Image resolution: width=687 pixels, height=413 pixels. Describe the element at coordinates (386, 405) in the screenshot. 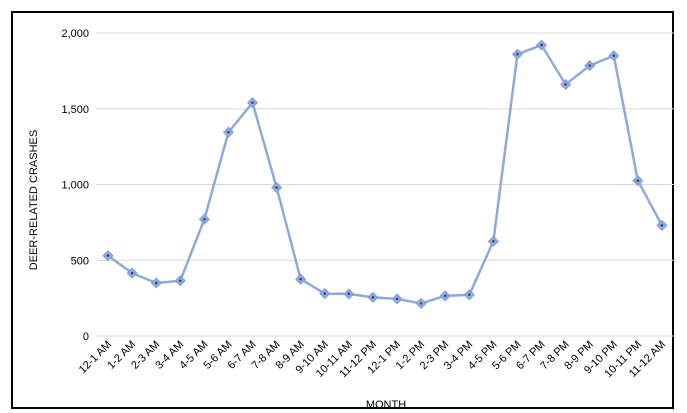

I see `x-axis-label: MONTH` at that location.